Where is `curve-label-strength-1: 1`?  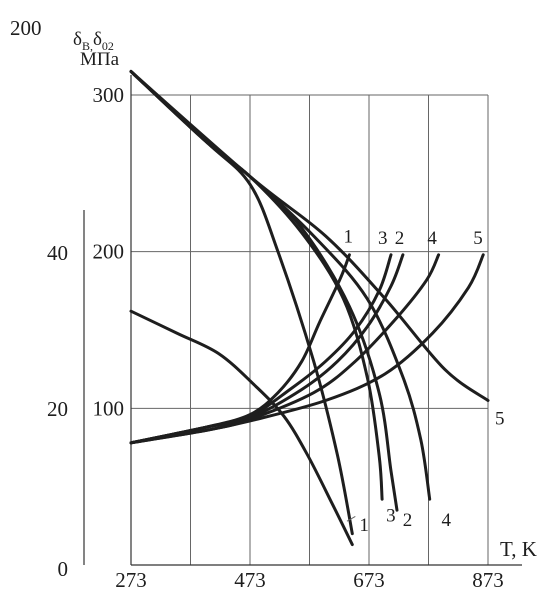
curve-label-strength-1: 1 is located at coordinates (364, 525).